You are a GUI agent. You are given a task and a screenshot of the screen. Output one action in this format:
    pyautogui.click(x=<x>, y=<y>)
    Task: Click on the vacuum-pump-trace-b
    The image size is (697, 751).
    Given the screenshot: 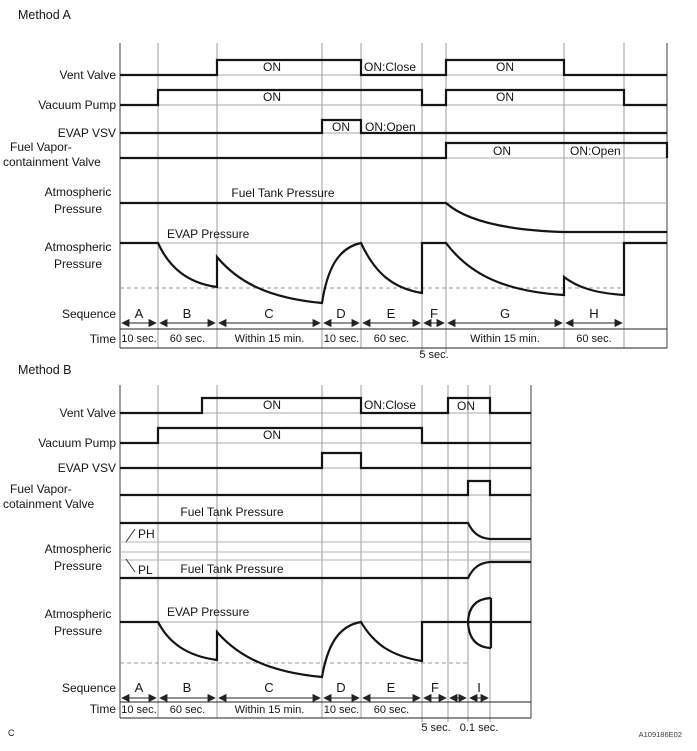 What is the action you would take?
    pyautogui.click(x=325, y=435)
    